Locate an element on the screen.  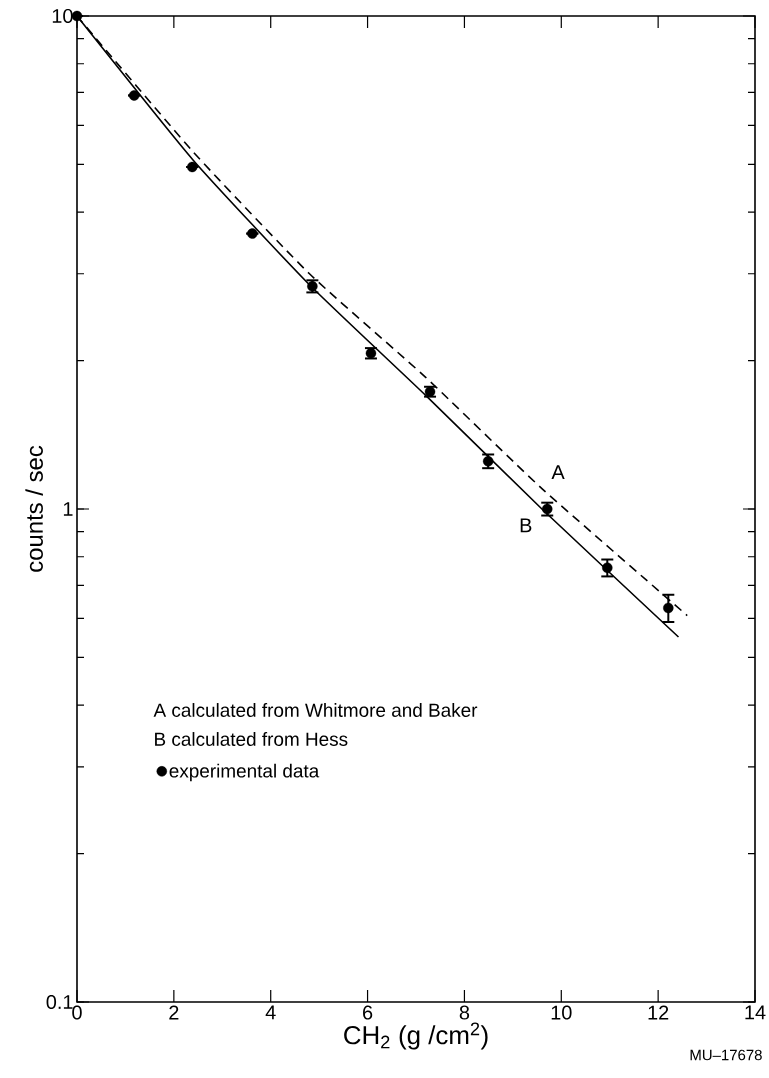
series-label: A is located at coordinates (558, 472).